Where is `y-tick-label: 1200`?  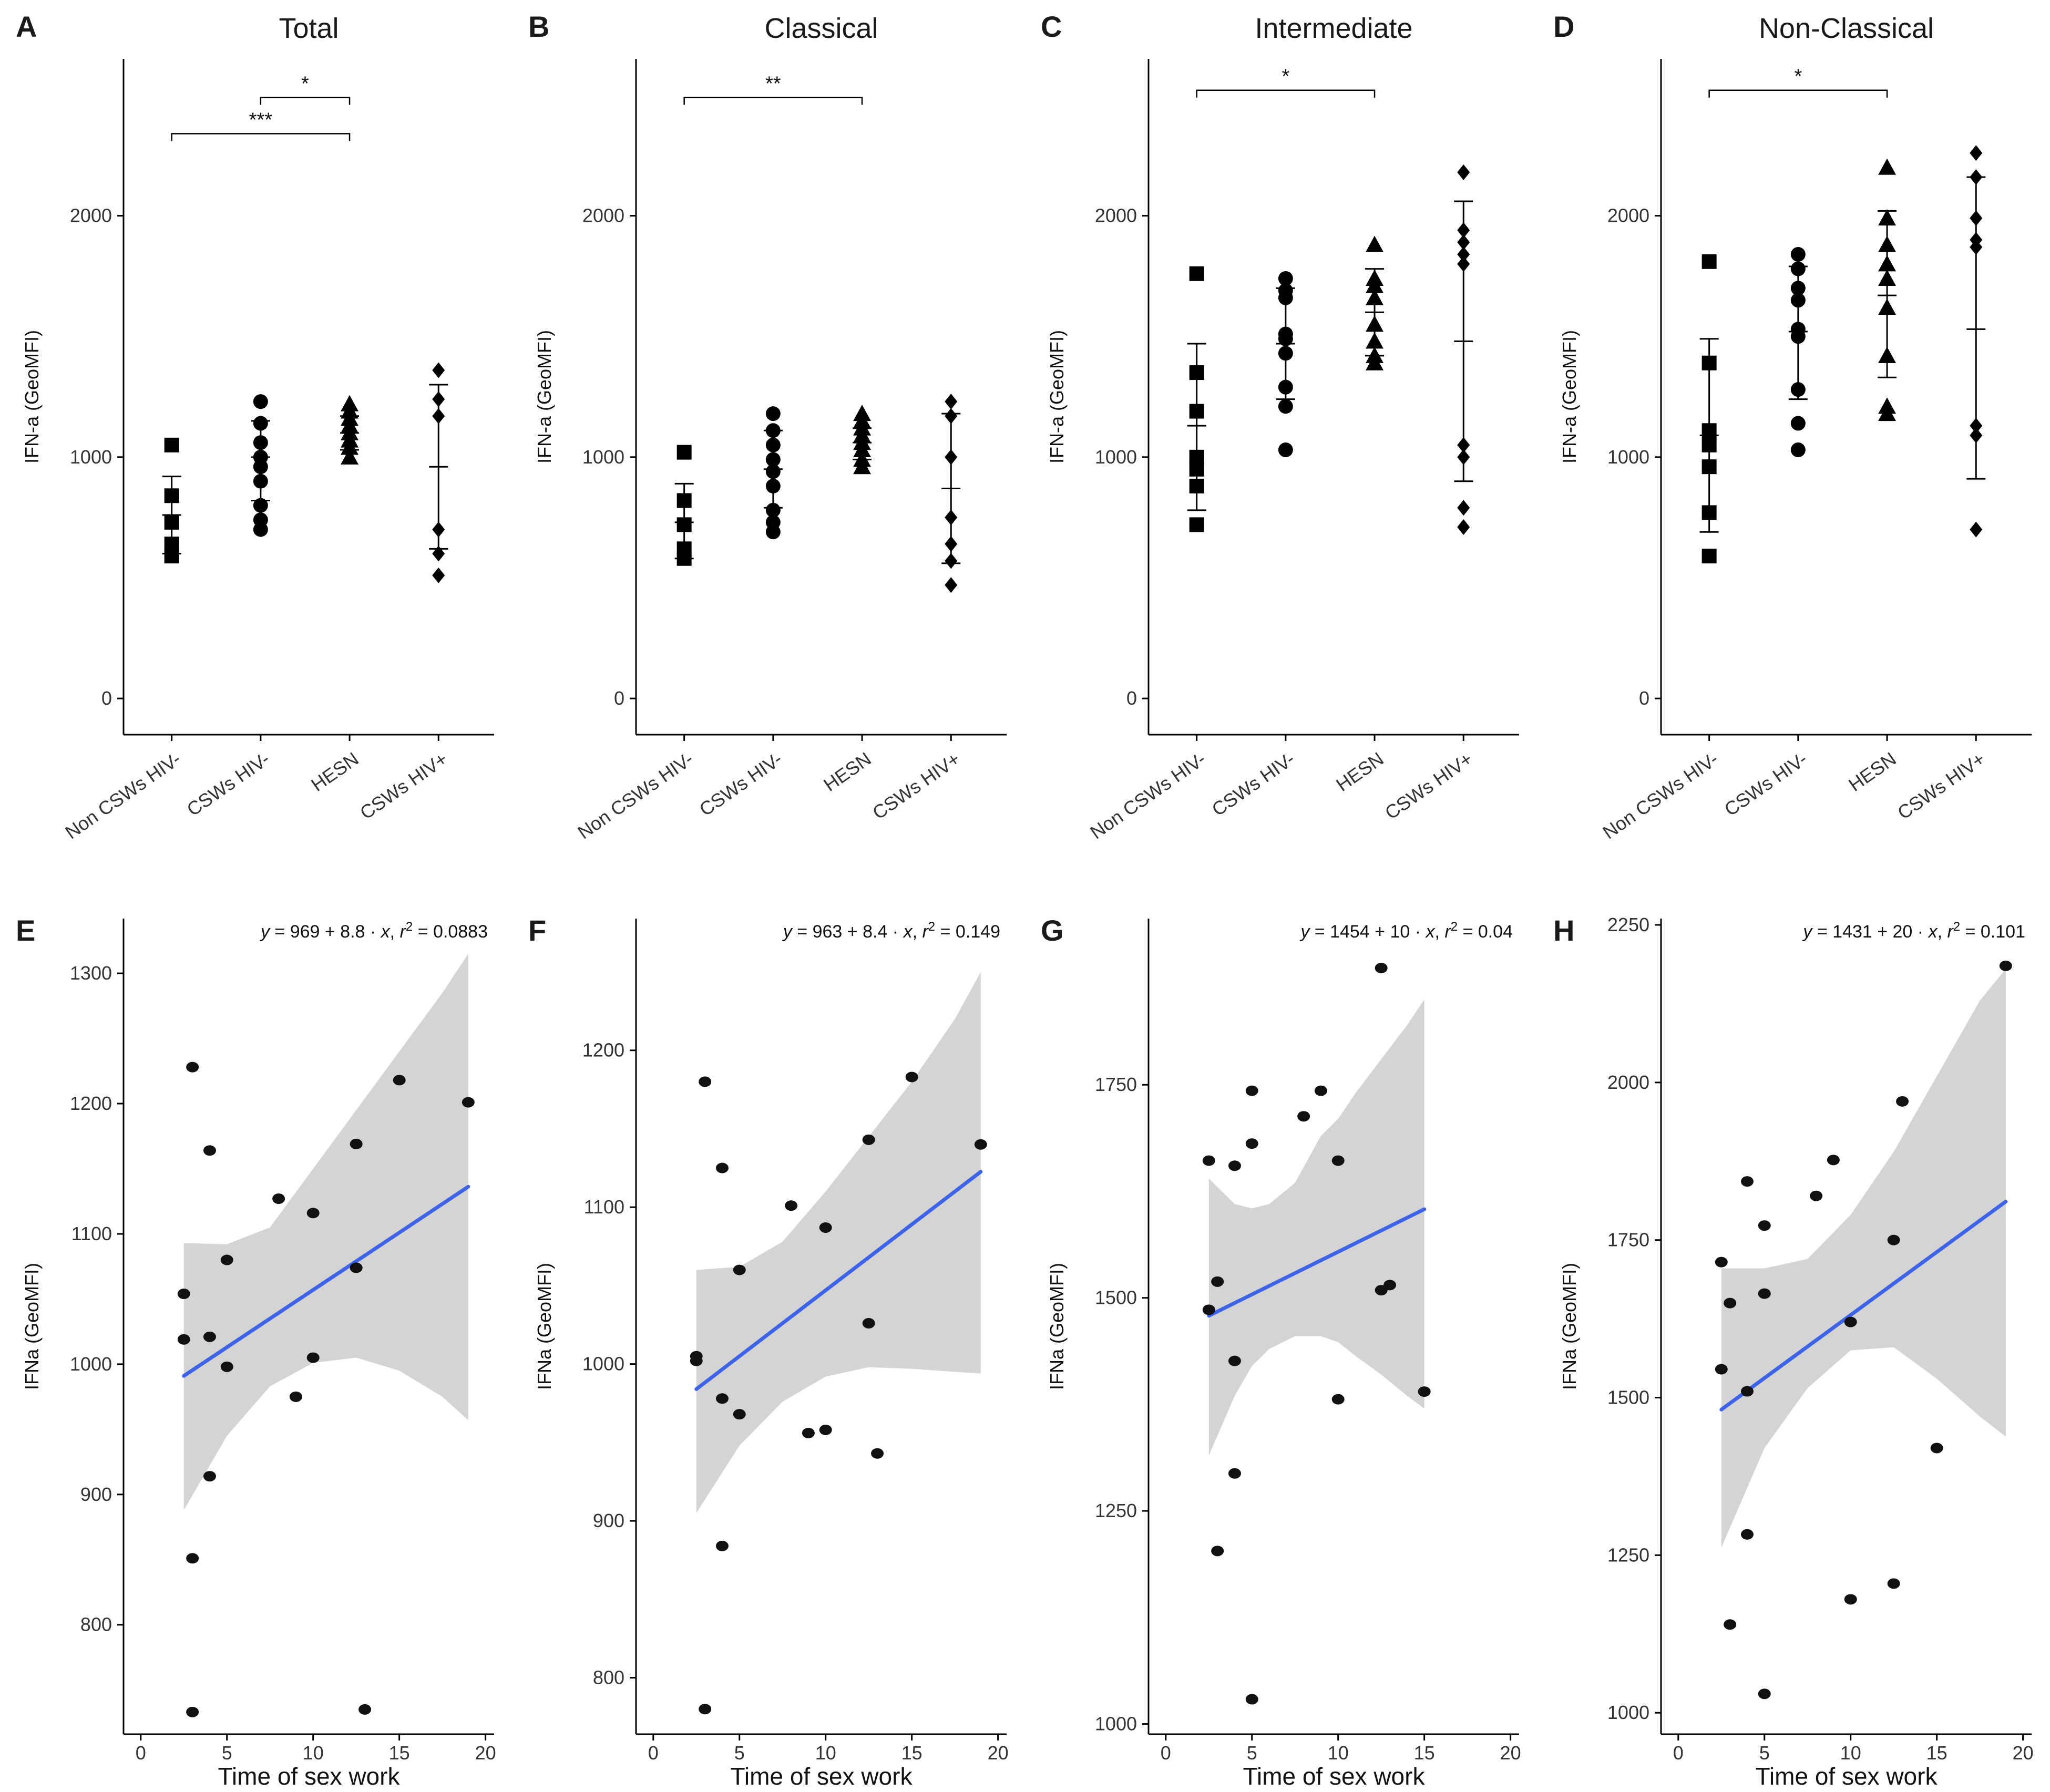
y-tick-label: 1200 is located at coordinates (91, 1103).